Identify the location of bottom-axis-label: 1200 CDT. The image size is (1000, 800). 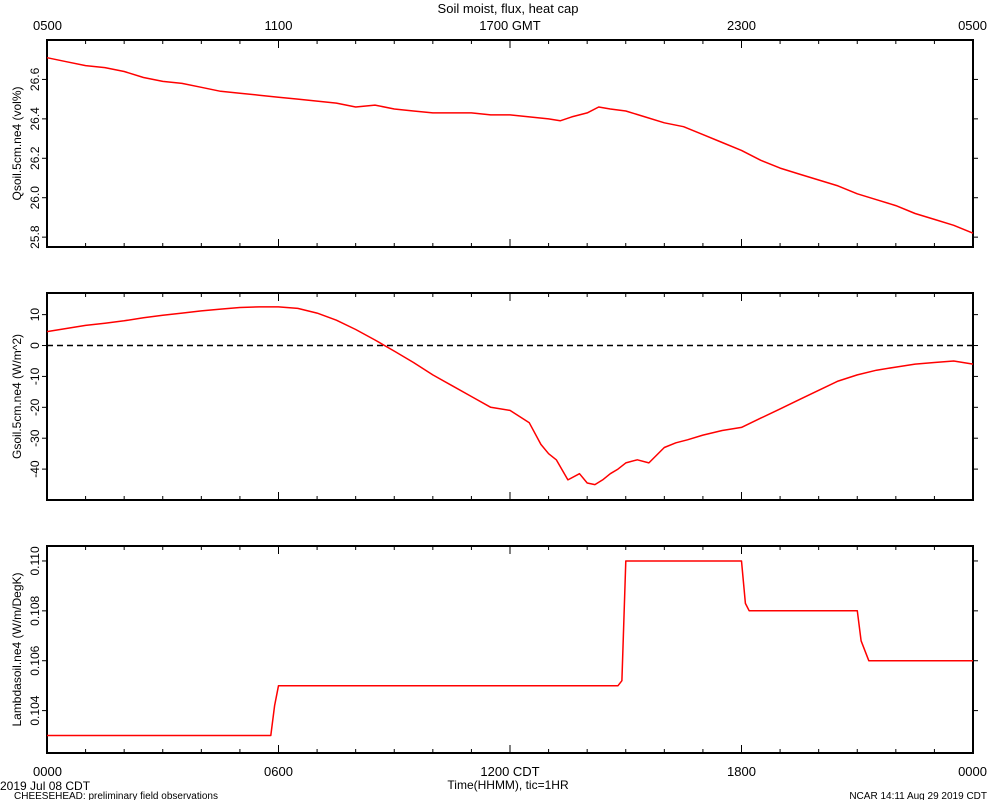
(509, 771).